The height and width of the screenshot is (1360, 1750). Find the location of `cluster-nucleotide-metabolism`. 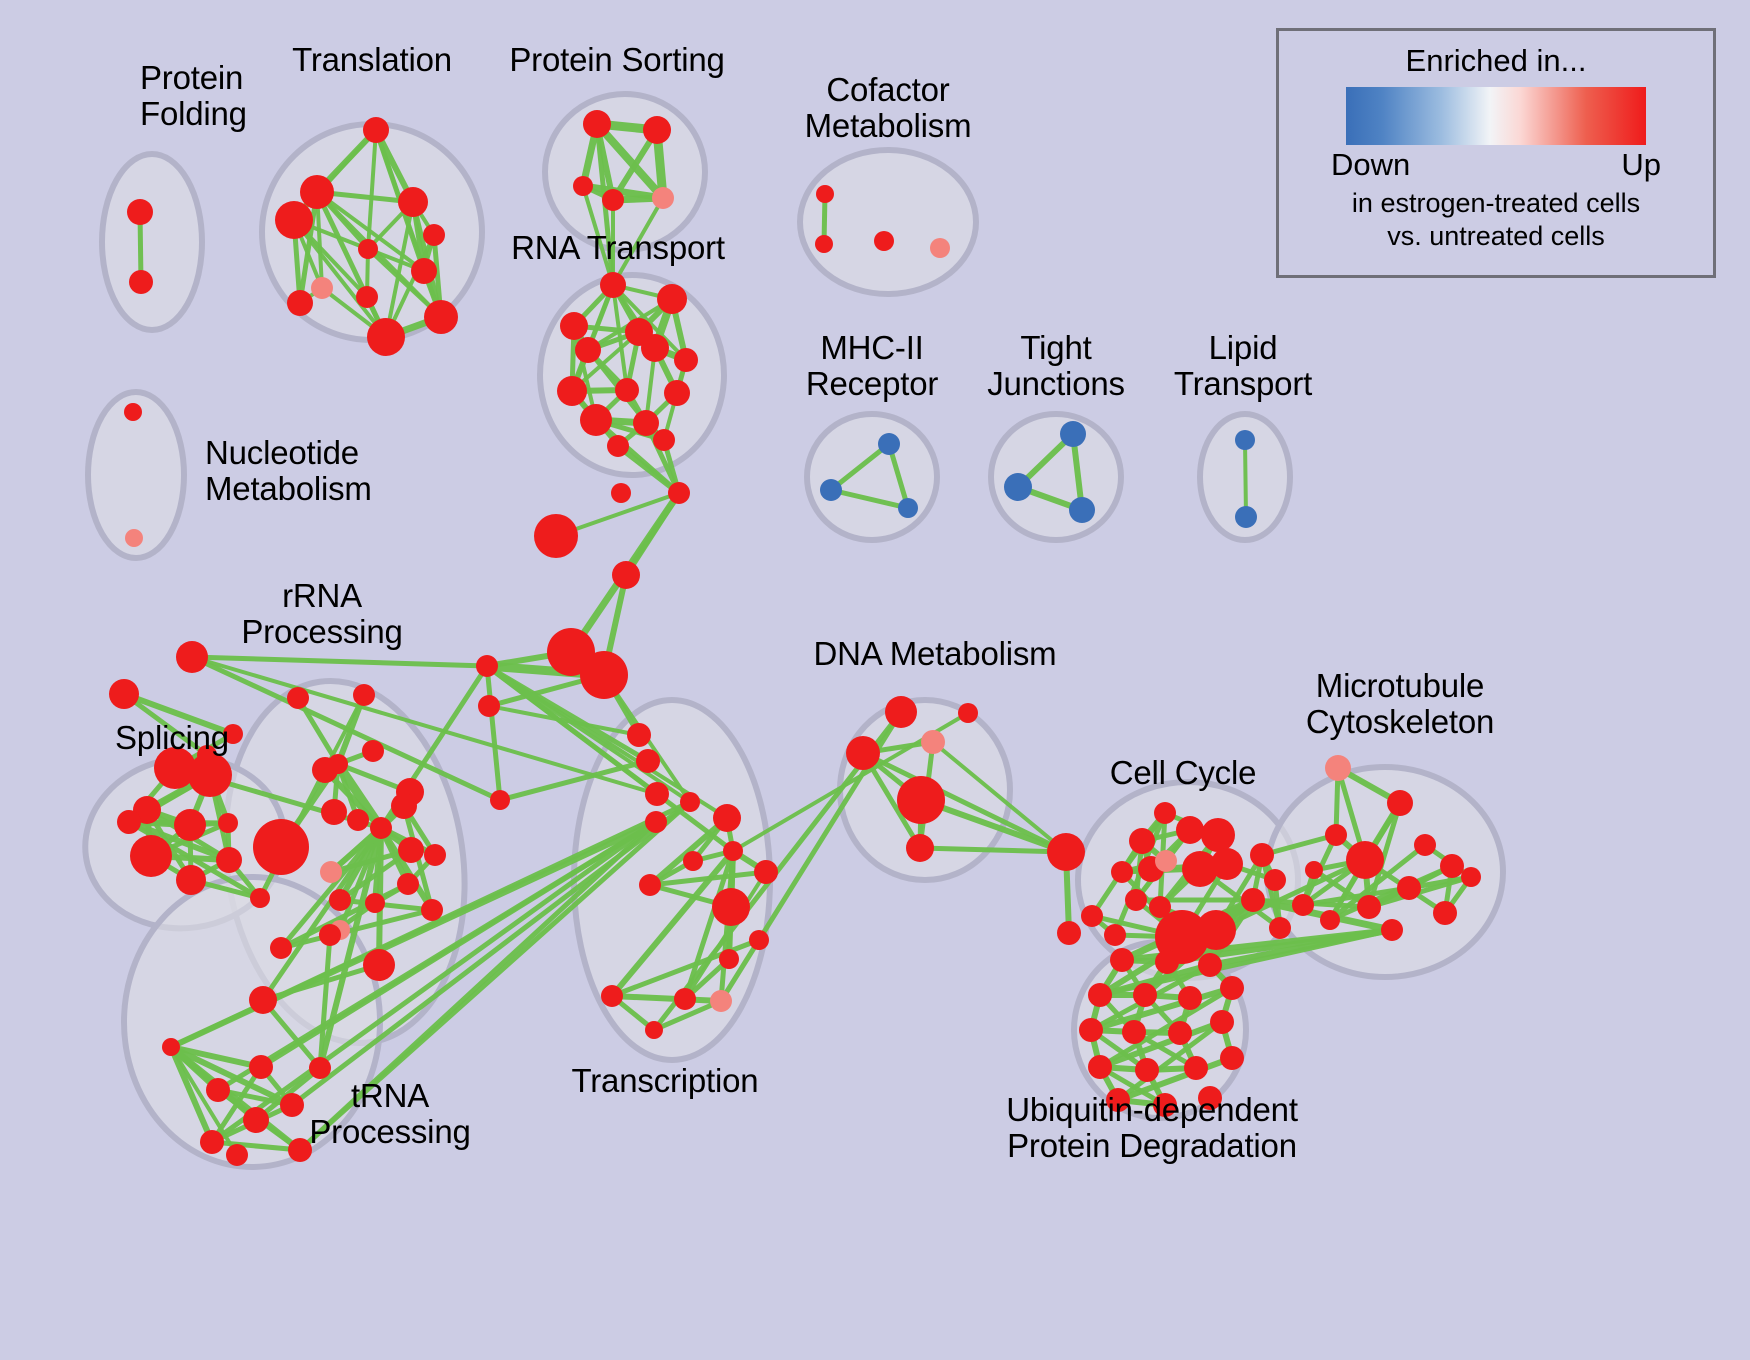

cluster-nucleotide-metabolism is located at coordinates (136, 475).